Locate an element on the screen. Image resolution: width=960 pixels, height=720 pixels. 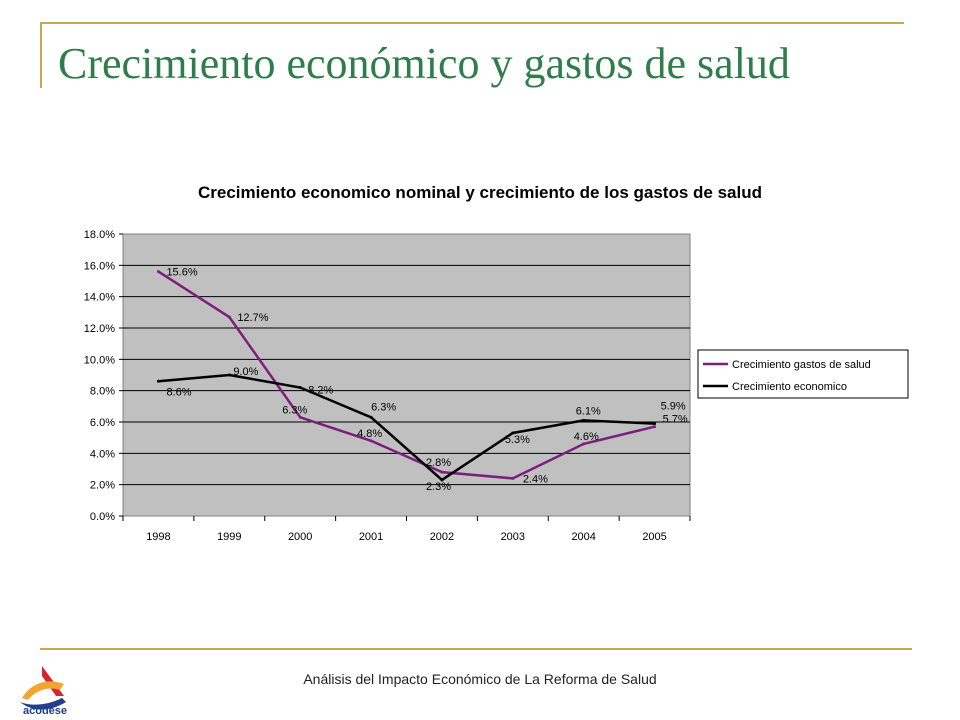
legend-label: Crecimiento gastos de salud is located at coordinates (801, 365).